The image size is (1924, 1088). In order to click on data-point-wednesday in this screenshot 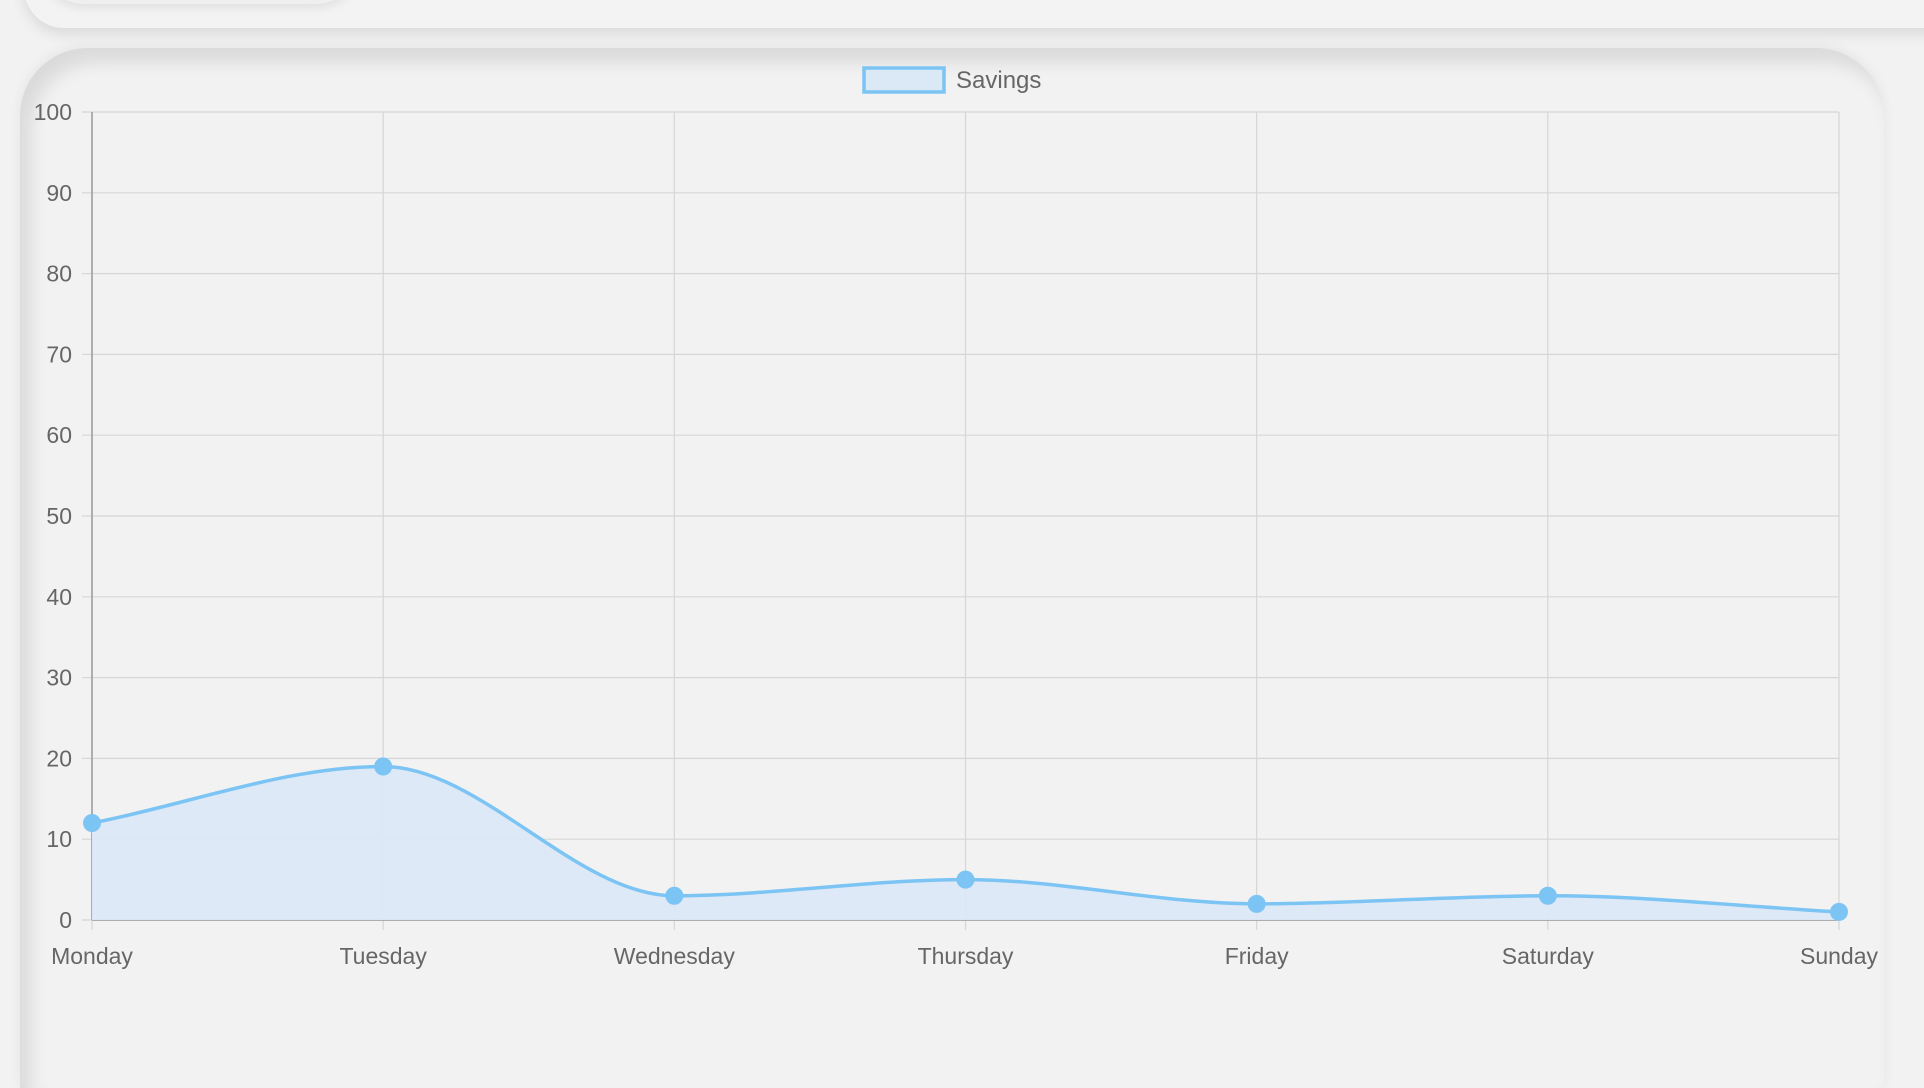, I will do `click(674, 895)`.